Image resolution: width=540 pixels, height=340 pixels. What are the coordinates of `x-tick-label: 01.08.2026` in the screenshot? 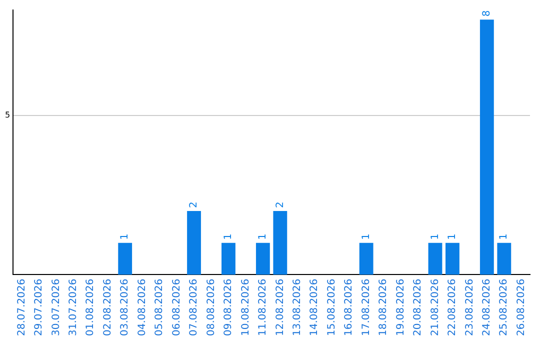 It's located at (90, 307).